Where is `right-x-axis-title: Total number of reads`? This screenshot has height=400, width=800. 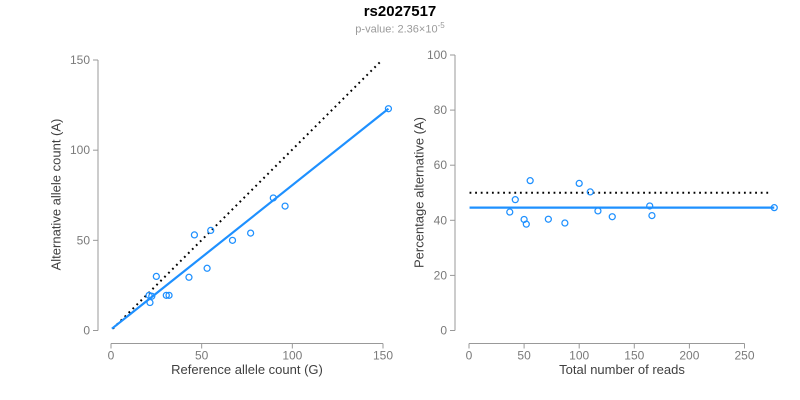 right-x-axis-title: Total number of reads is located at coordinates (622, 369).